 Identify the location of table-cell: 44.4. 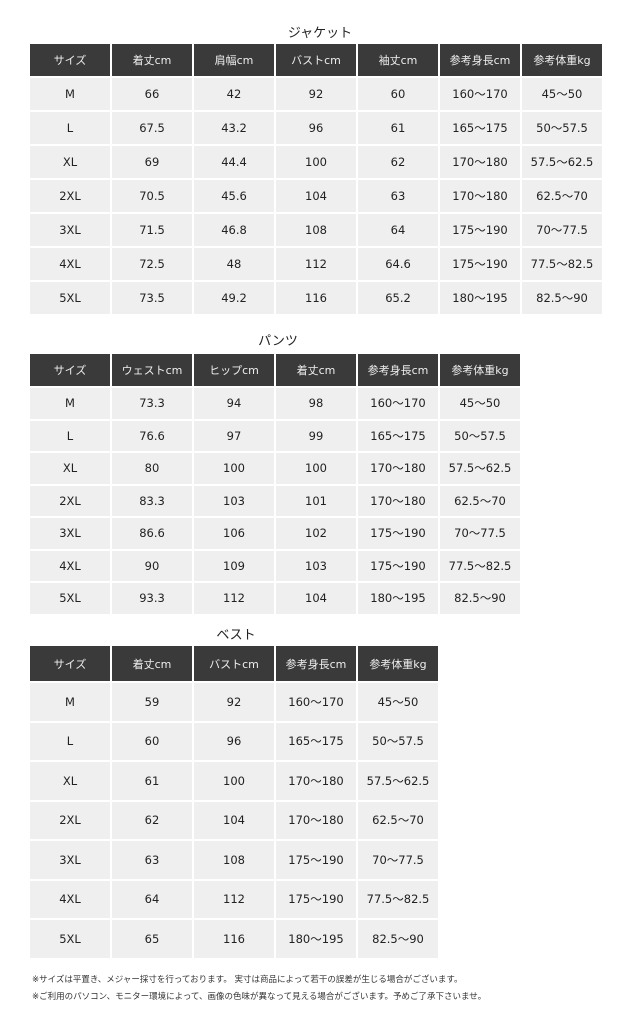
(234, 162).